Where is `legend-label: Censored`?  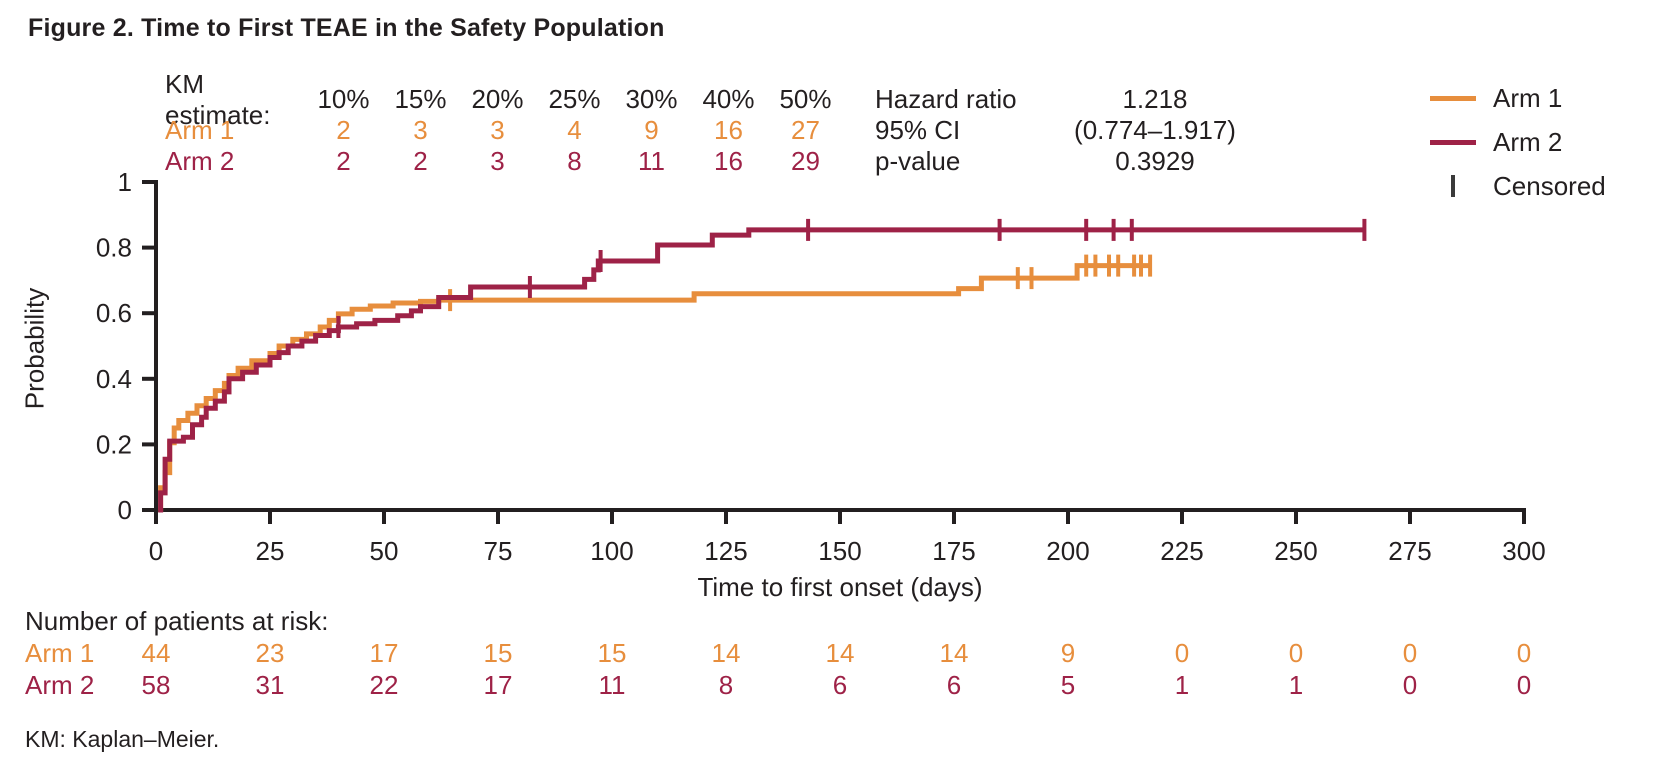
legend-label: Censored is located at coordinates (1549, 185).